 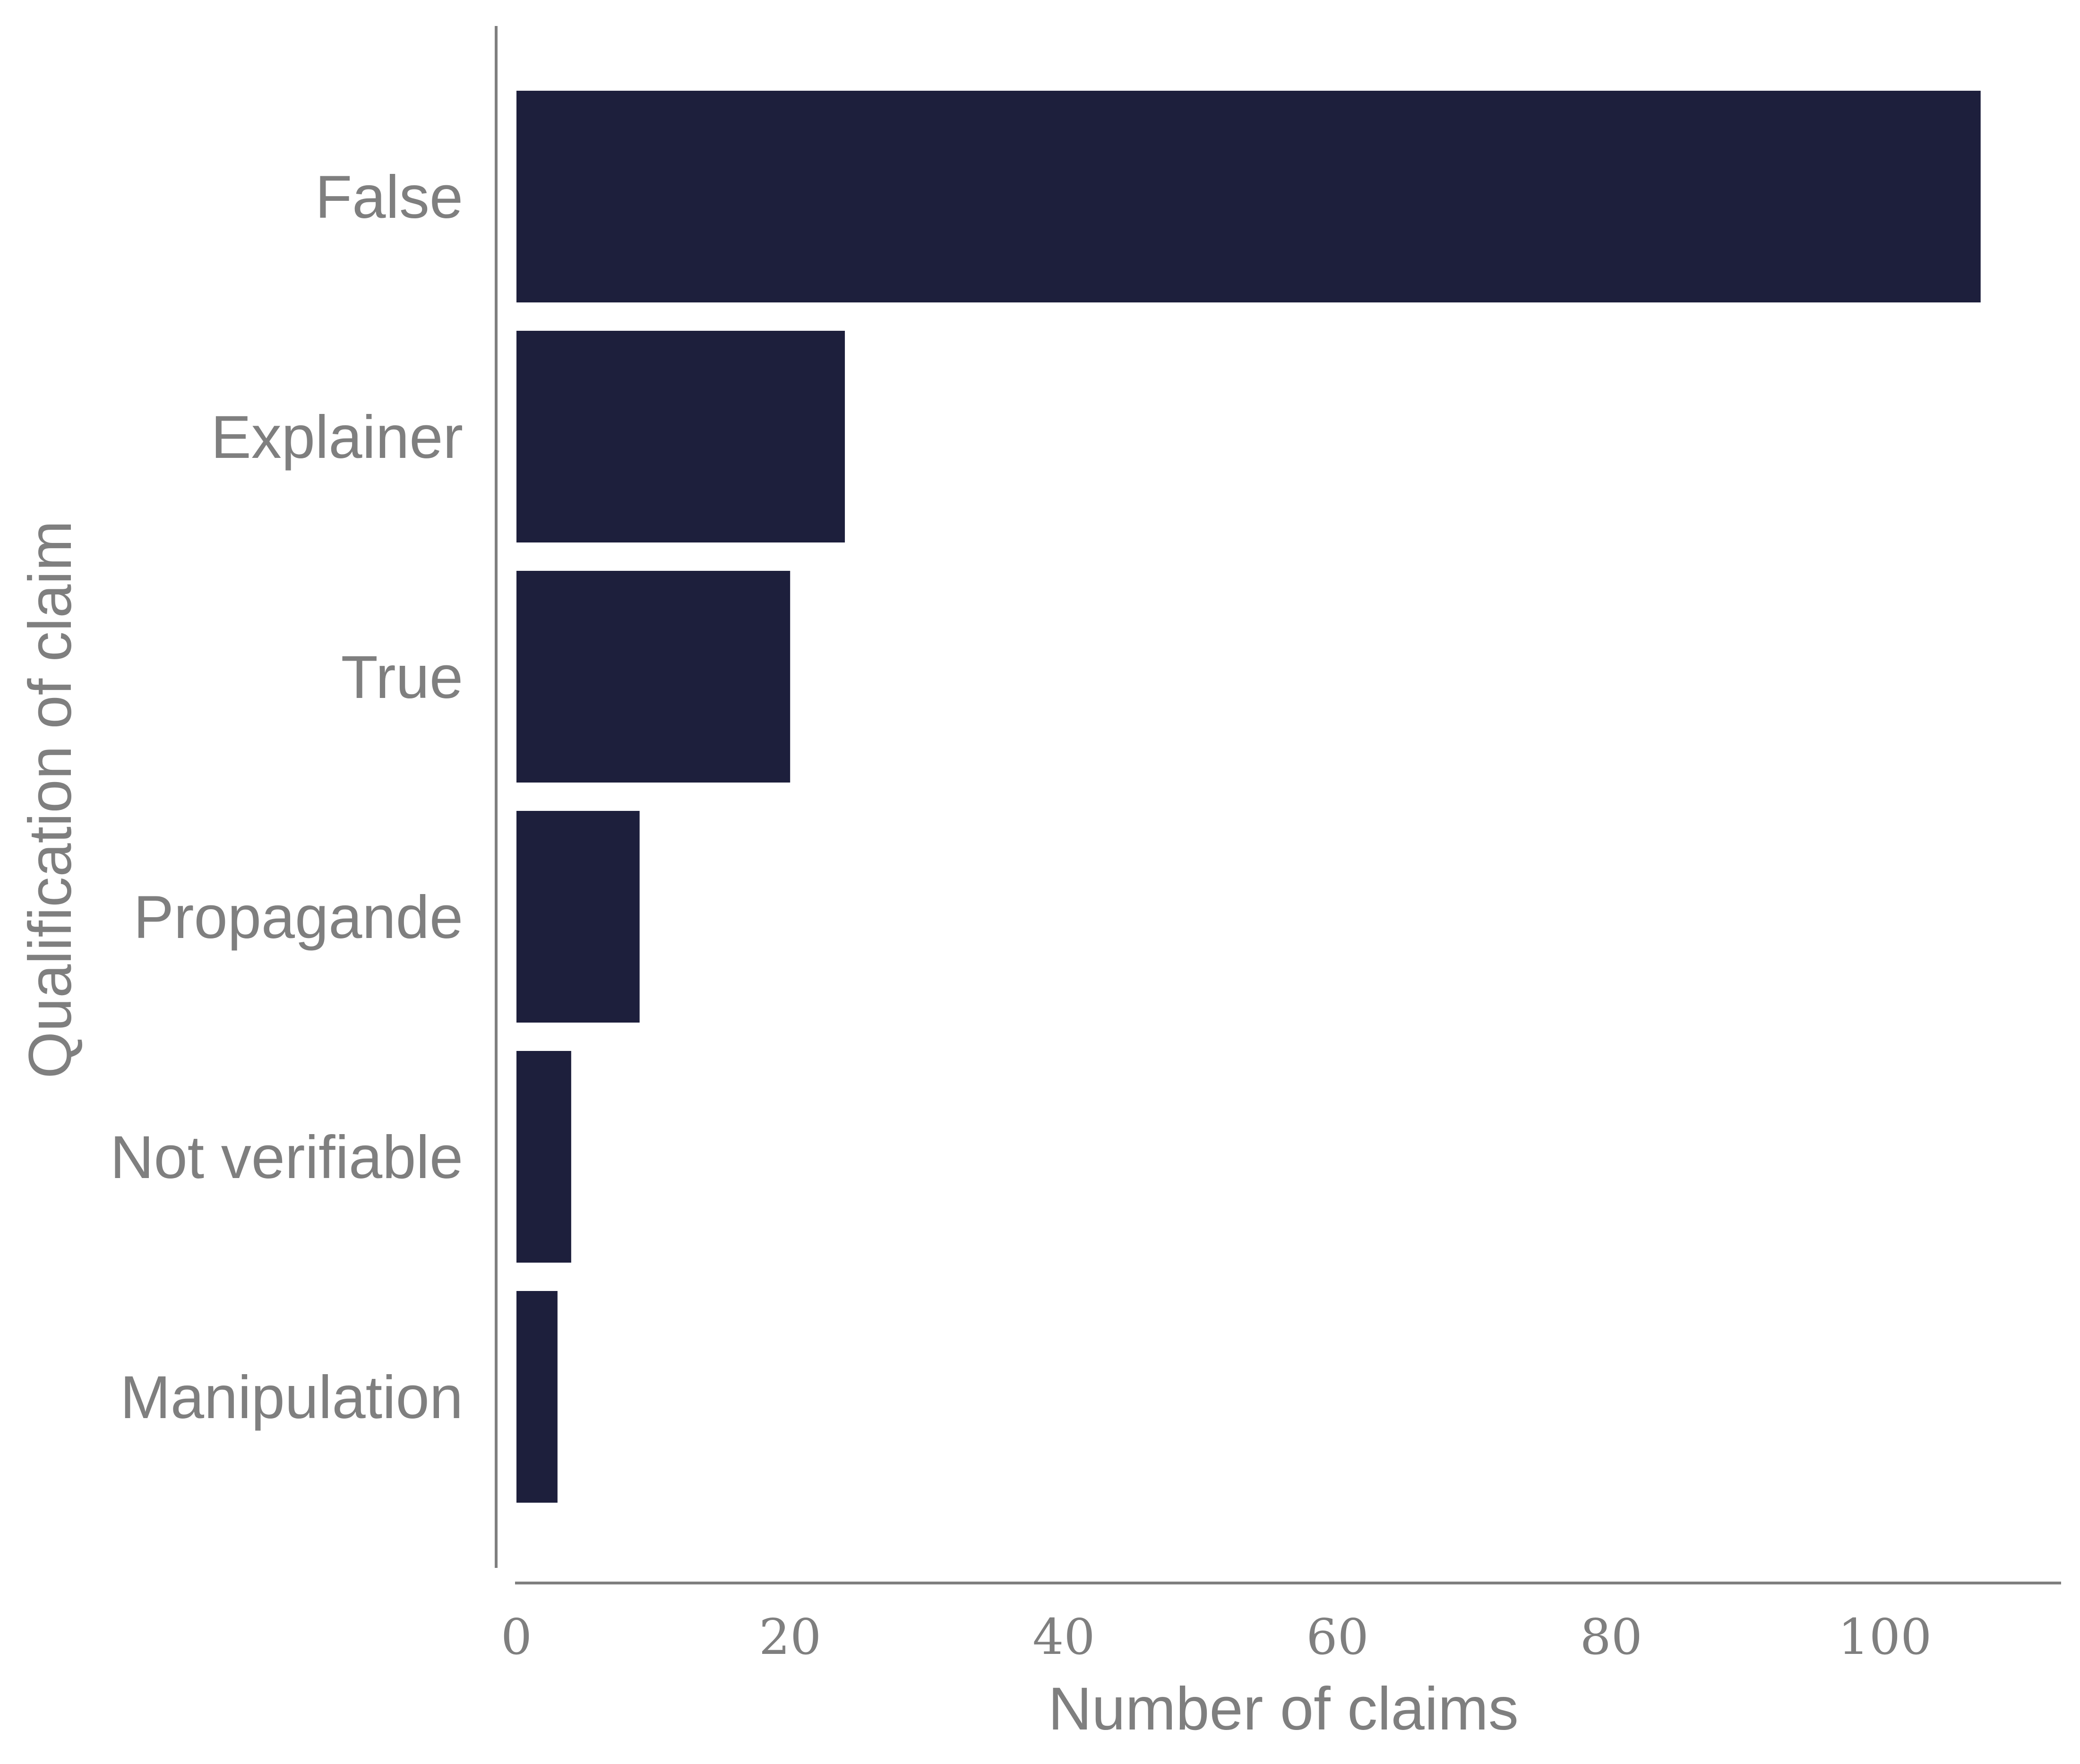 I want to click on x-tick-label: 100, so click(x=1885, y=1637).